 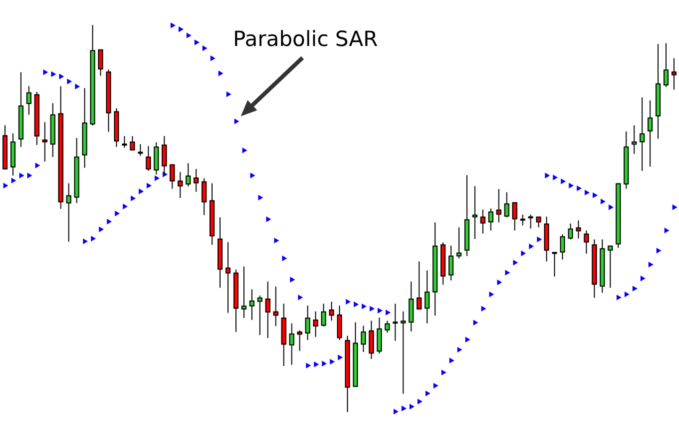 I want to click on annotation: Parabolic SAR, so click(x=305, y=39).